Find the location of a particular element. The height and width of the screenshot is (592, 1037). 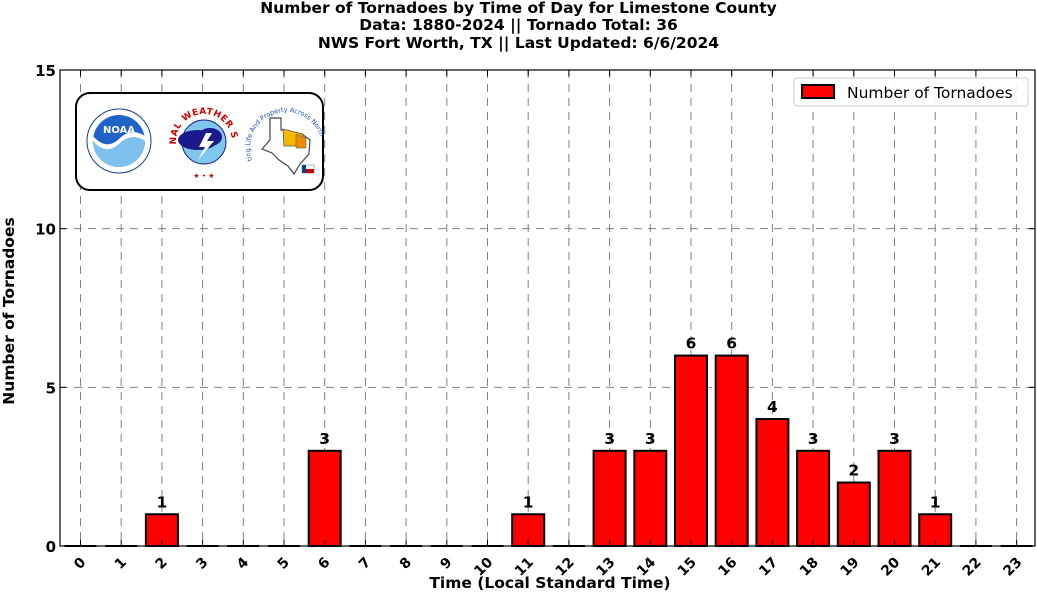

bar-value-label: 4 is located at coordinates (772, 407).